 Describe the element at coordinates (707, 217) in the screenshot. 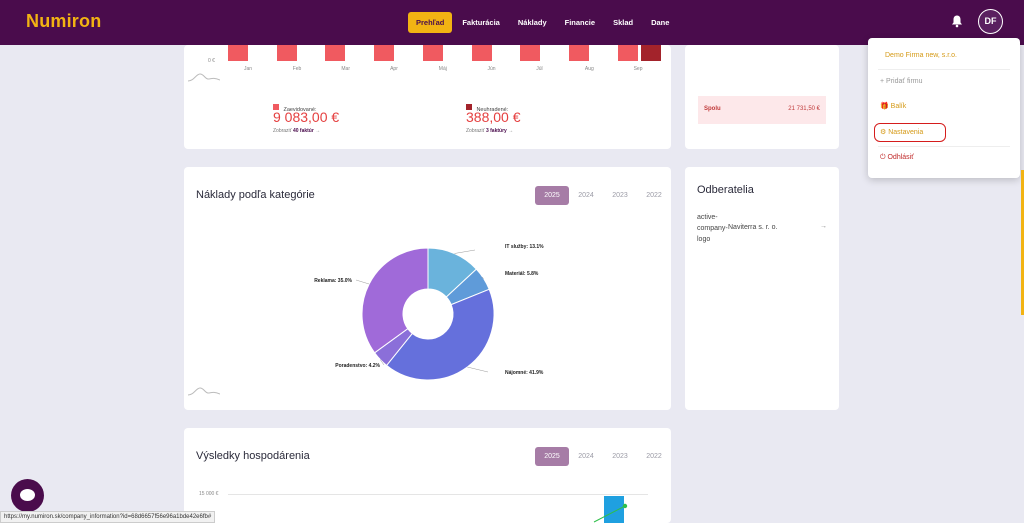

I see `logo-alt-line: active-` at that location.